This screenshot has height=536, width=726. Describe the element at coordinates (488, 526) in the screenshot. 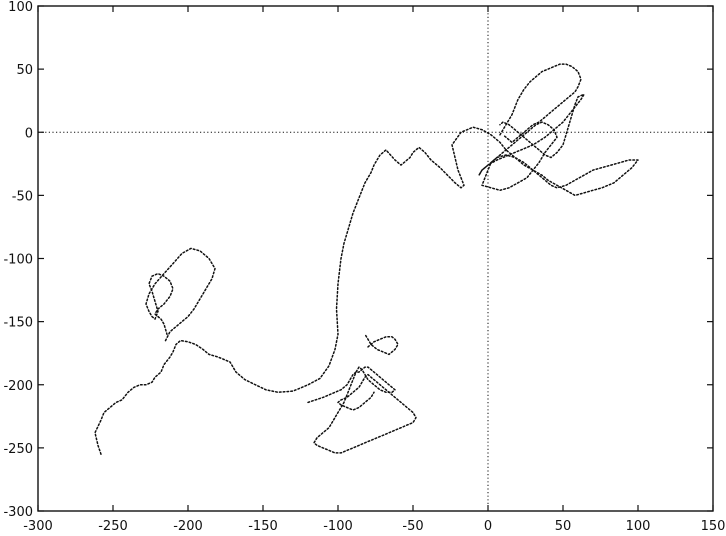

I see `x-tick-label: 0` at that location.